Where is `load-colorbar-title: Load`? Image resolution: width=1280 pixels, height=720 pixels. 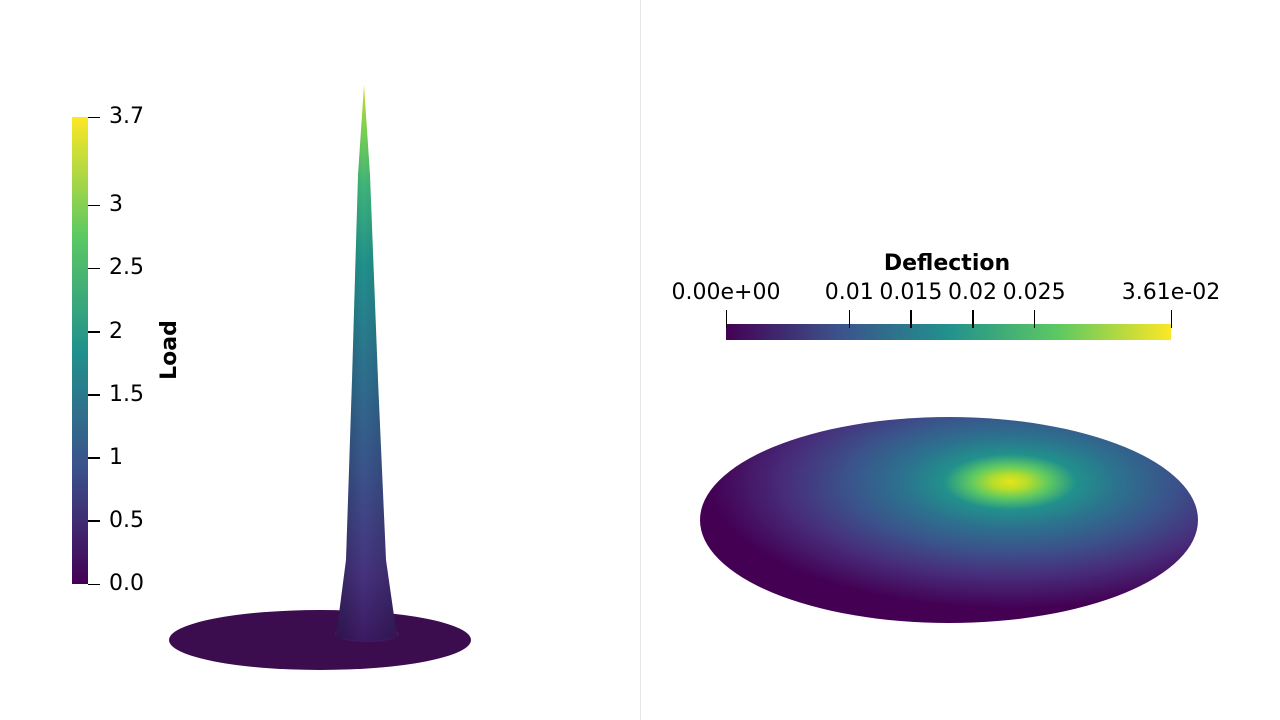
load-colorbar-title: Load is located at coordinates (169, 350).